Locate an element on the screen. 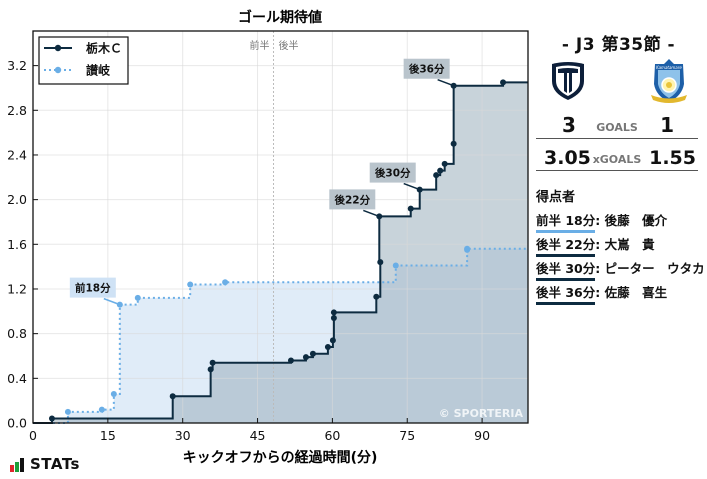 Image resolution: width=707 pixels, height=479 pixels. stats-logo-text: STATs is located at coordinates (55, 464).